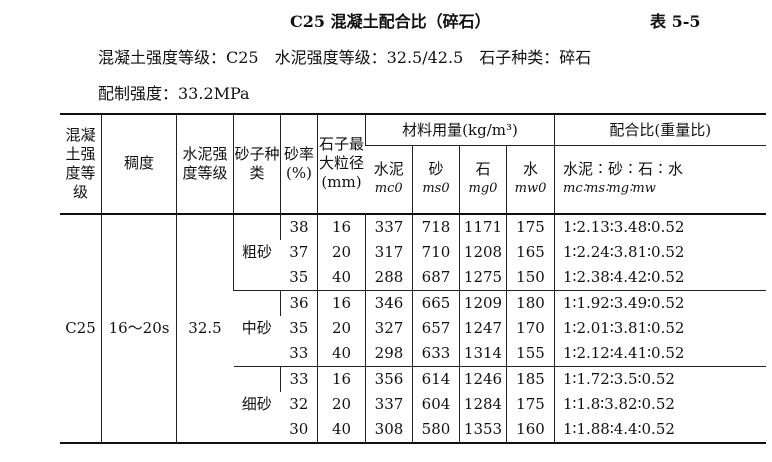  I want to click on cell: 1284, so click(483, 404).